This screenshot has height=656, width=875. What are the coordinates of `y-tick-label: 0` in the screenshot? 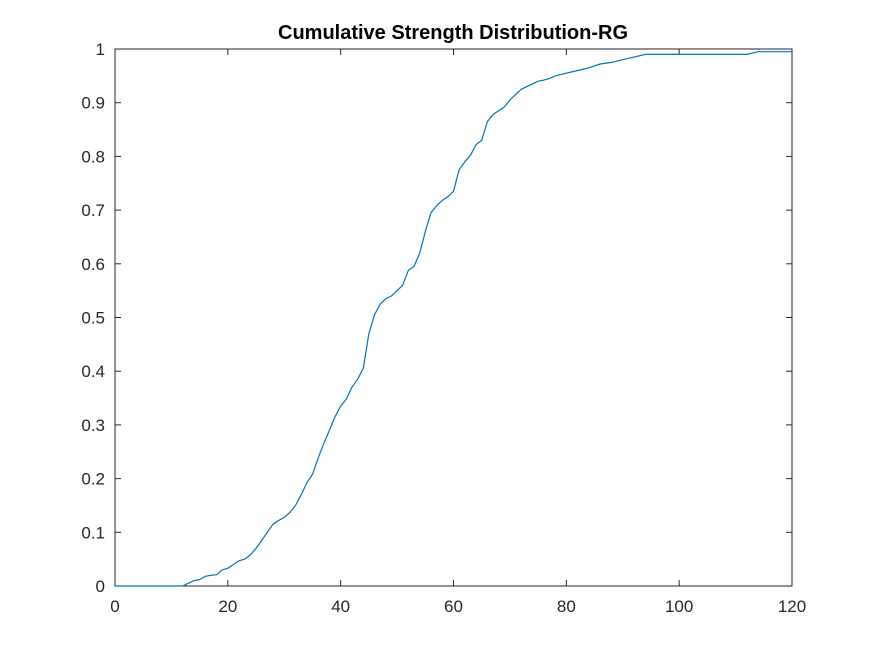 It's located at (100, 586).